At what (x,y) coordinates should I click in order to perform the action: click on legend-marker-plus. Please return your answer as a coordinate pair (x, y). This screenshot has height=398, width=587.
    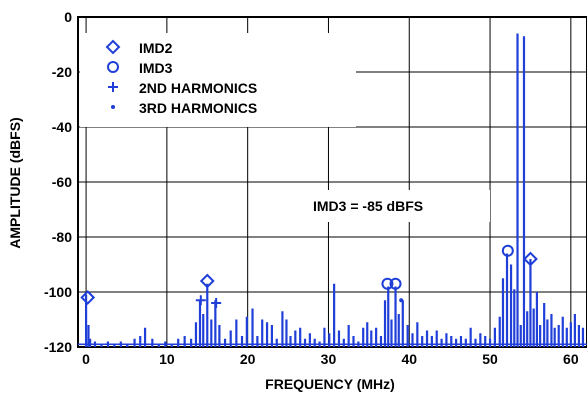
    Looking at the image, I should click on (113, 87).